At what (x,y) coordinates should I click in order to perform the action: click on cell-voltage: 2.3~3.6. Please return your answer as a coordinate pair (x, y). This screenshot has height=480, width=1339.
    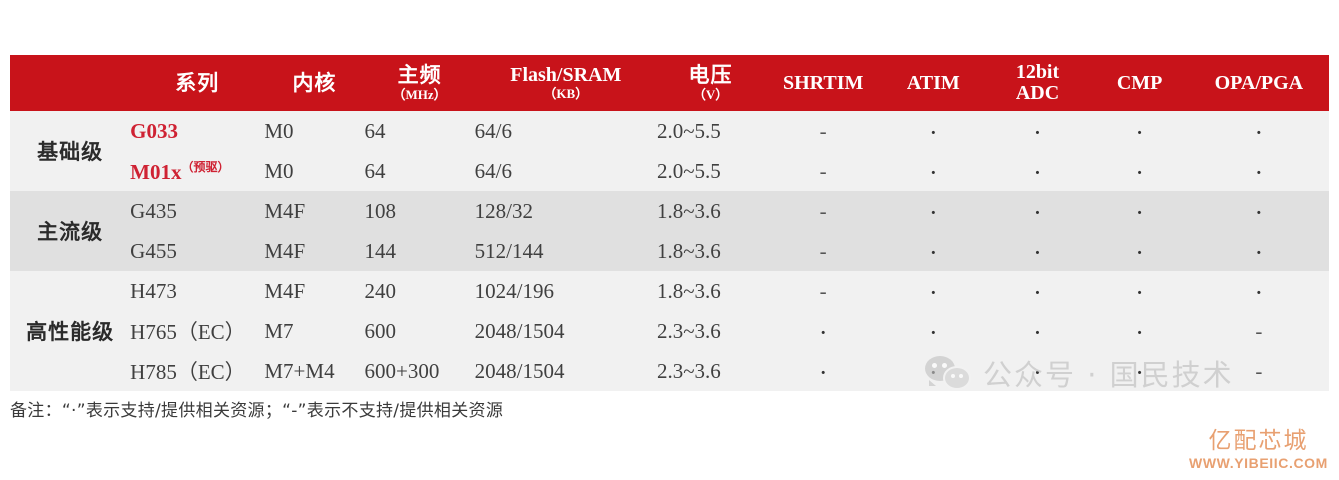
    Looking at the image, I should click on (710, 371).